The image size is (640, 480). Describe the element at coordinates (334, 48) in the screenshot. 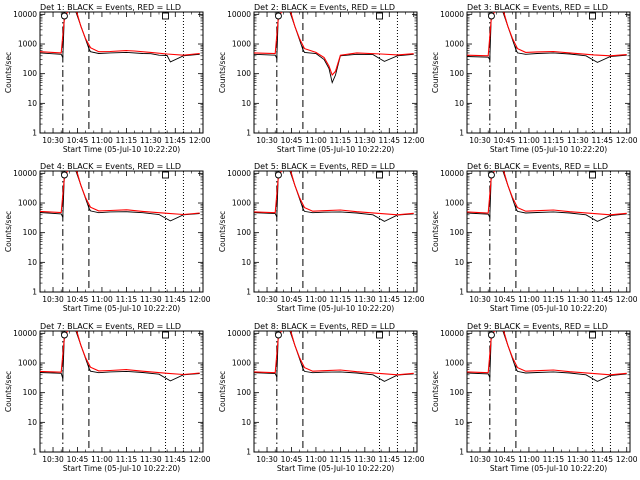

I see `series-group` at that location.